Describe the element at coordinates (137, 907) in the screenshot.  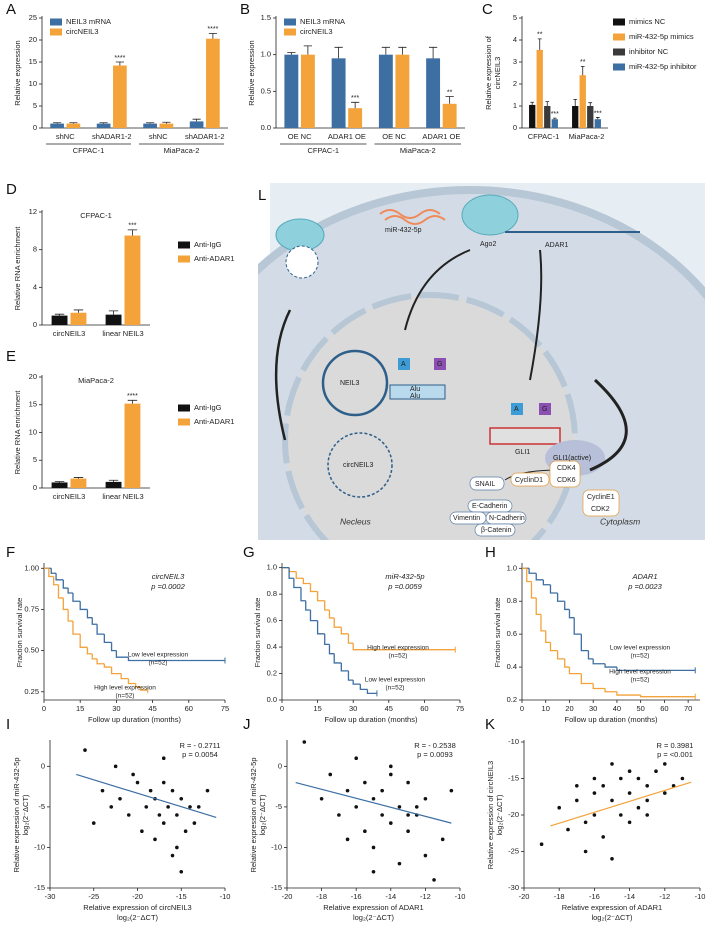
I see `x-axis-label: Relative expression of circNEIL3` at that location.